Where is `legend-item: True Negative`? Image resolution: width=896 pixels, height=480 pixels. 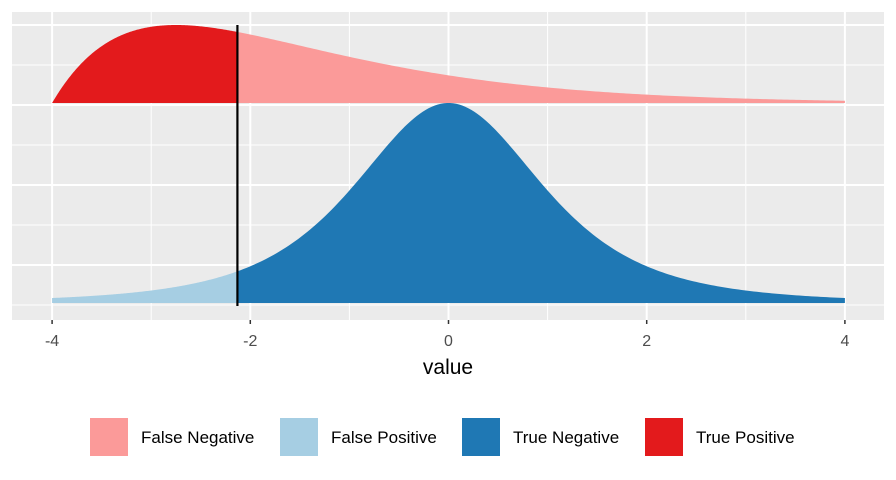 legend-item: True Negative is located at coordinates (540, 437).